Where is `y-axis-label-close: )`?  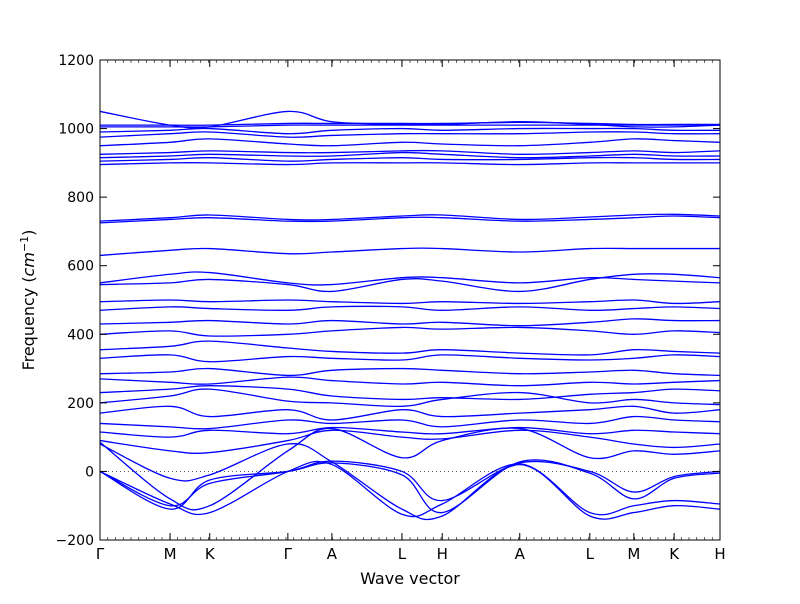 y-axis-label-close: ) is located at coordinates (28, 233).